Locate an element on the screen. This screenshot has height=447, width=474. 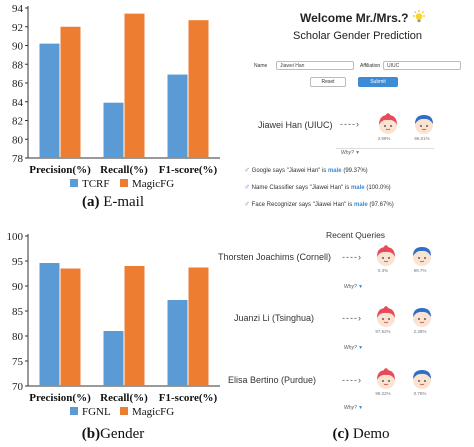
email-y-tick-label: 92 is located at coordinates (17, 28).